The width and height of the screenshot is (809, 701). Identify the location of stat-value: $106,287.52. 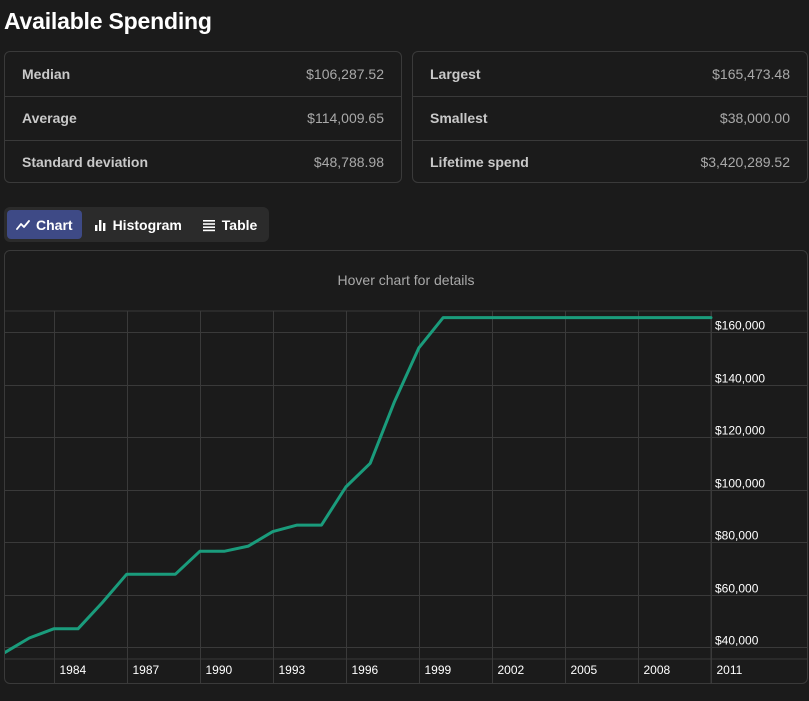
(345, 73).